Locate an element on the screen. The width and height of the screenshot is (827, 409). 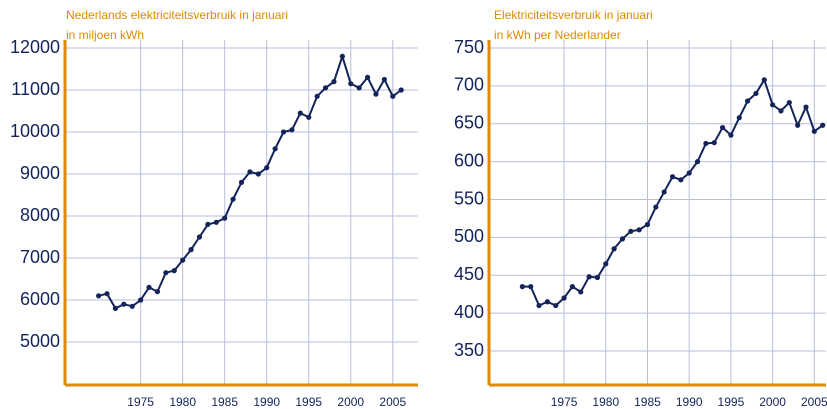
y-tick-label: 6000 is located at coordinates (40, 299).